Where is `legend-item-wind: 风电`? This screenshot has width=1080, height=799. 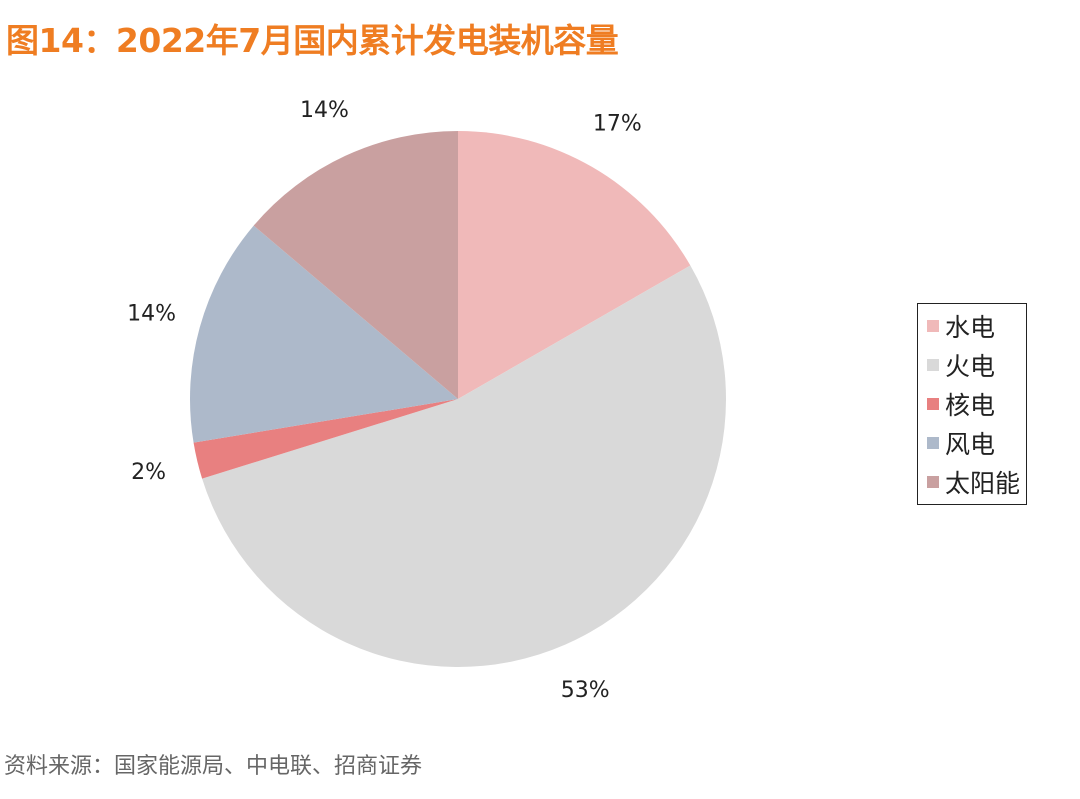 legend-item-wind: 风电 is located at coordinates (976, 442).